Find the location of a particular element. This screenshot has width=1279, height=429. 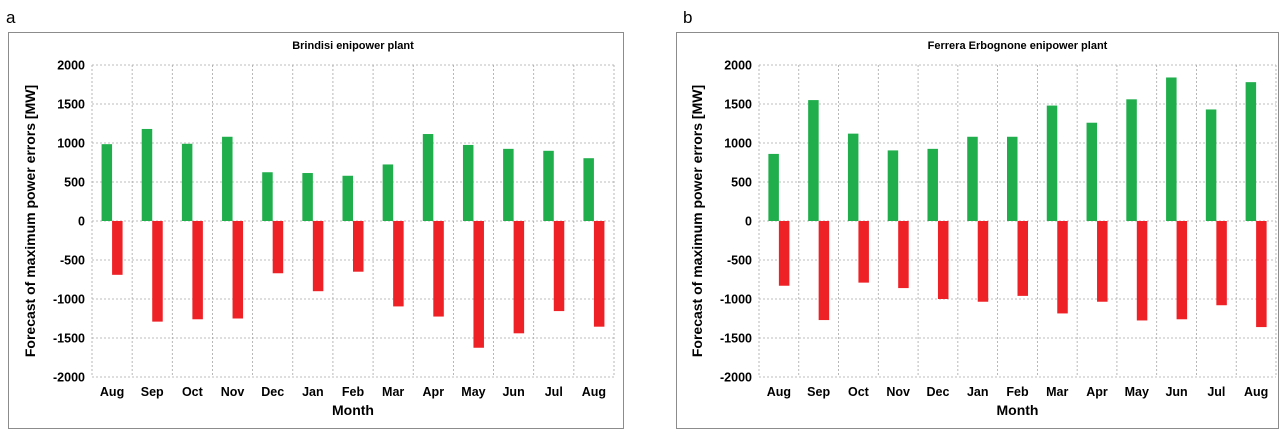

y-tick-label: 1000 is located at coordinates (738, 144).